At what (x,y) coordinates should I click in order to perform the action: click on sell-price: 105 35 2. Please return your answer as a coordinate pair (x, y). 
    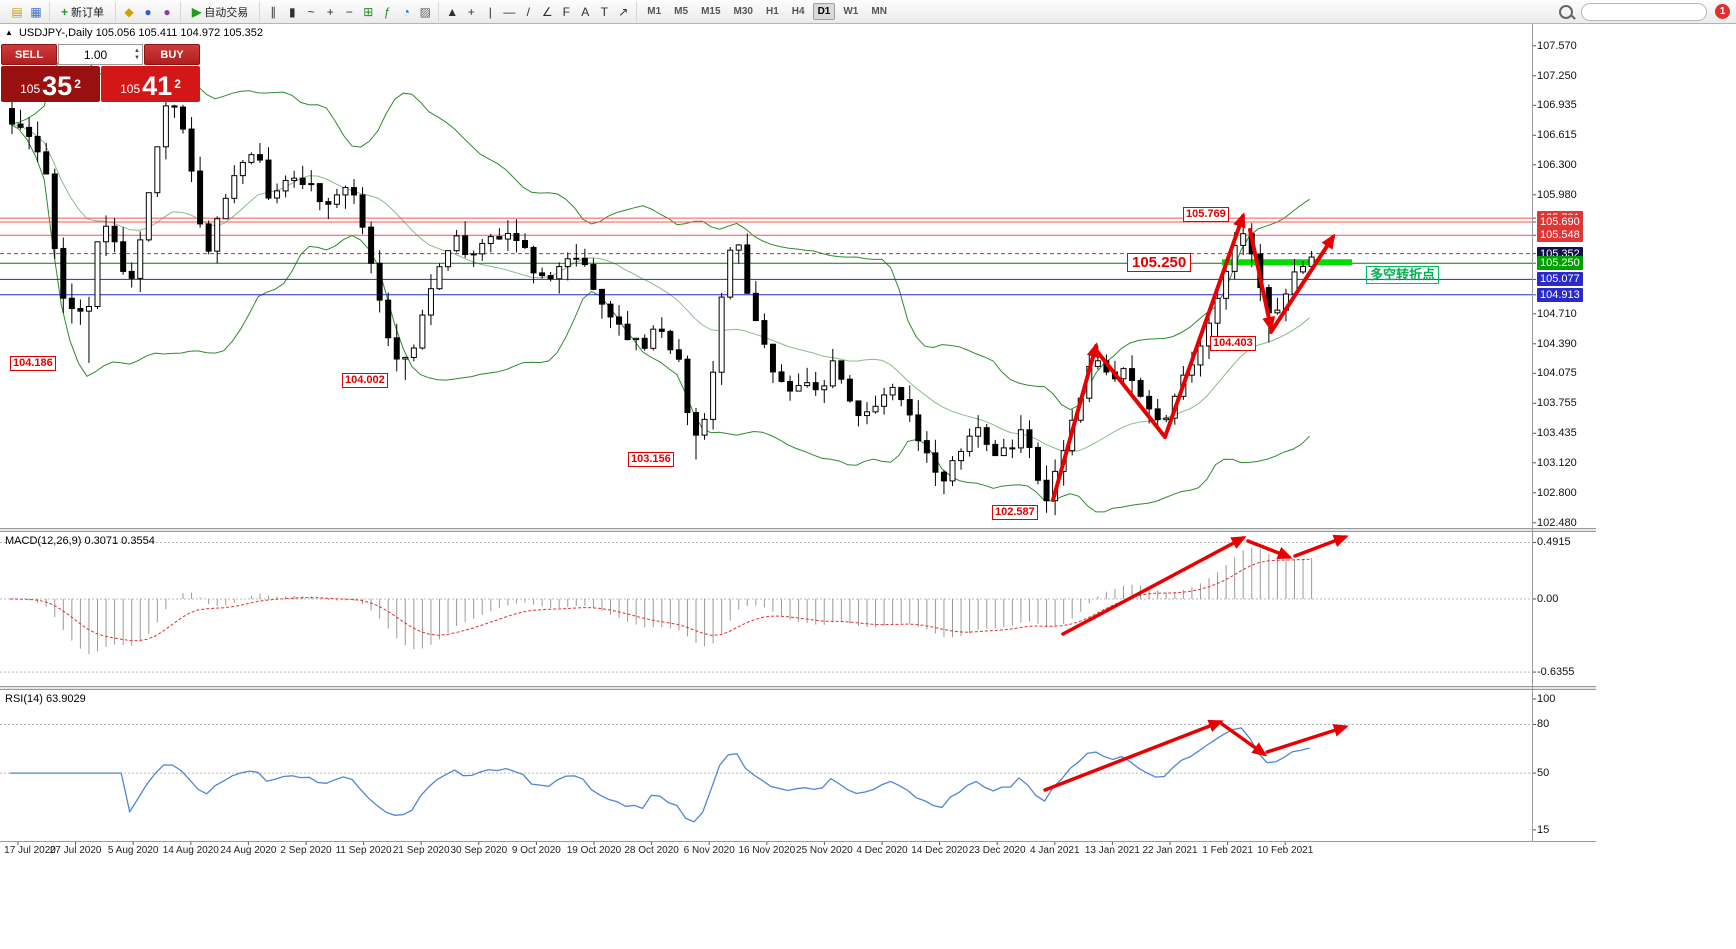
    Looking at the image, I should click on (50, 84).